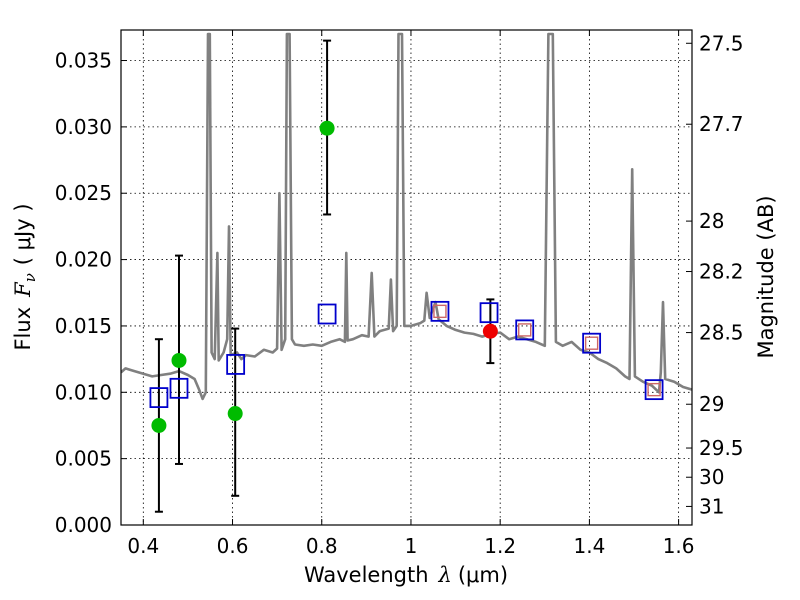  I want to click on x-axis-symbol: λ, so click(445, 575).